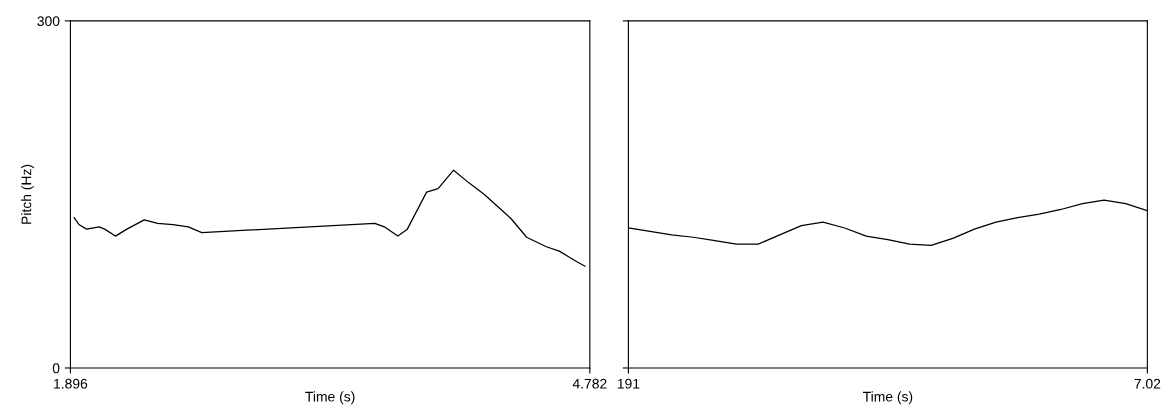  Describe the element at coordinates (589, 383) in the screenshot. I see `x-tick-label: 4.782` at that location.